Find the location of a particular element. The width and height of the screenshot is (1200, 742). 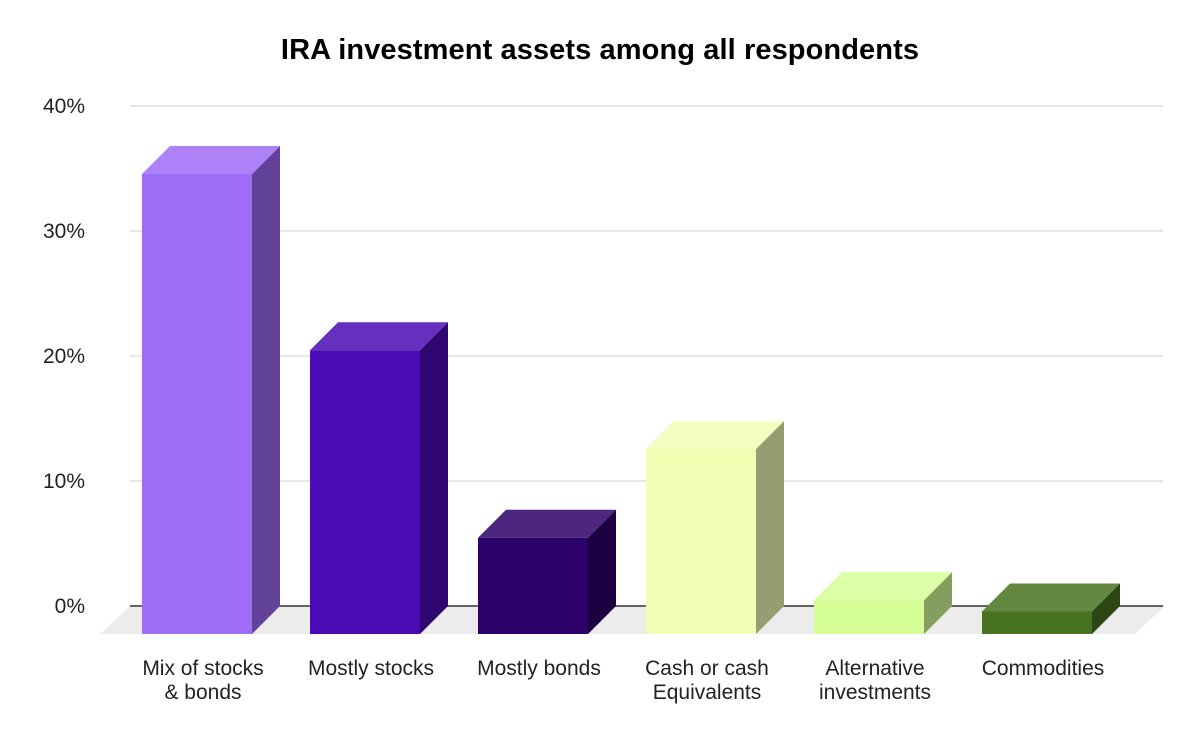

x-tick-label-line: Cash or cash is located at coordinates (707, 668).